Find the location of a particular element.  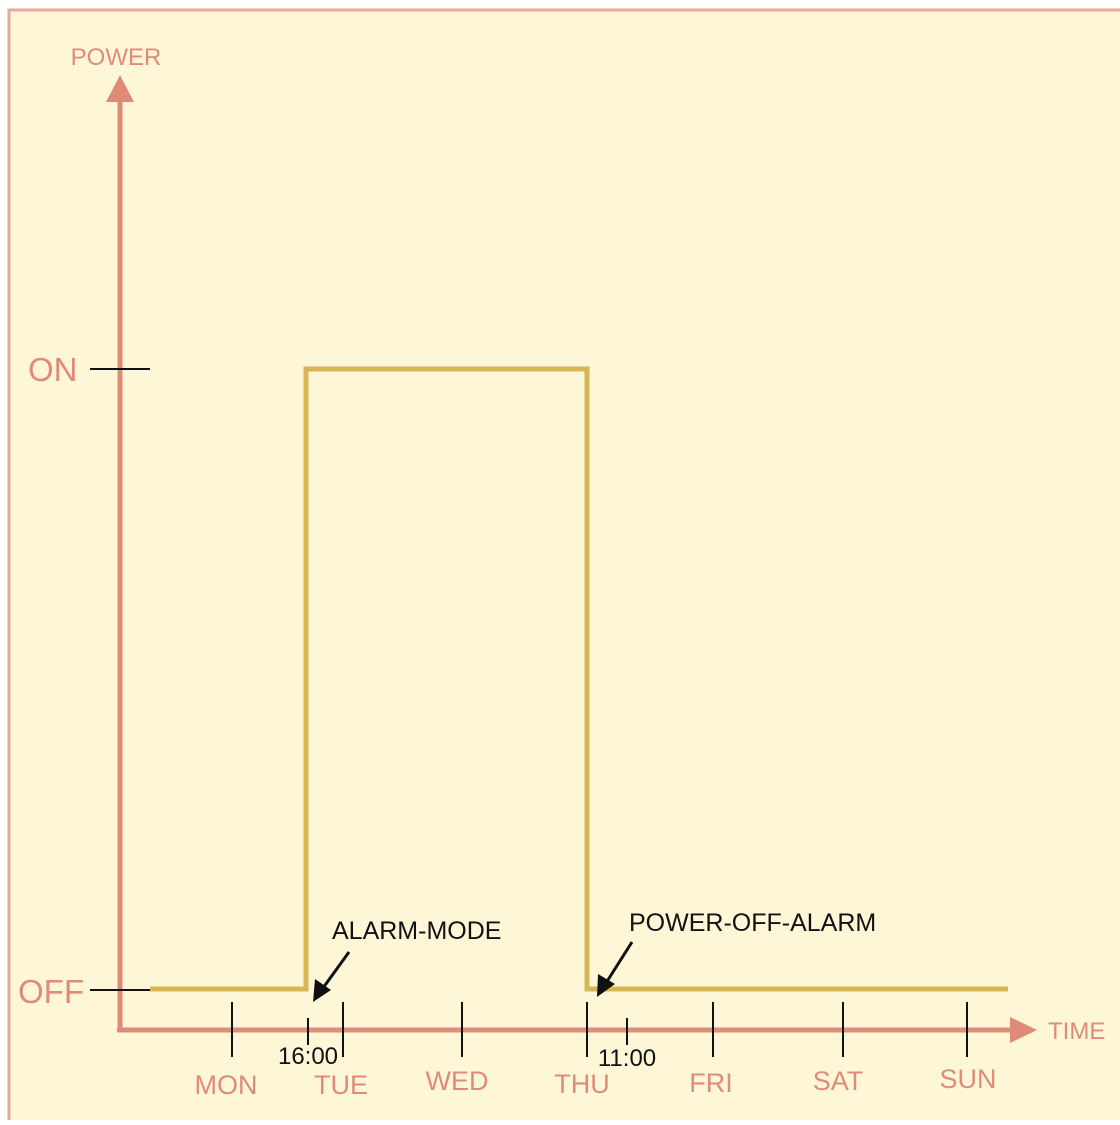

day-label-mon: MON is located at coordinates (226, 1085).